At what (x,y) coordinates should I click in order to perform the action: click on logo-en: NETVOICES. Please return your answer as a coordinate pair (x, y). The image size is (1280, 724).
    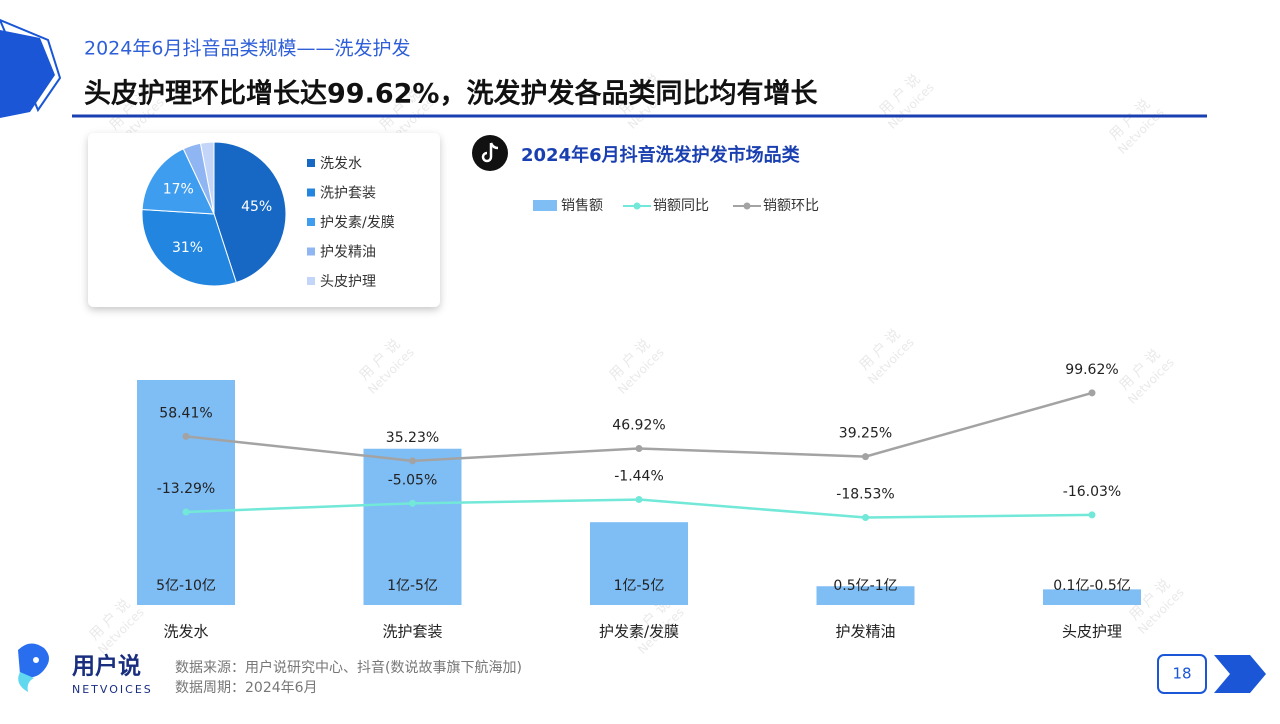
    Looking at the image, I should click on (112, 689).